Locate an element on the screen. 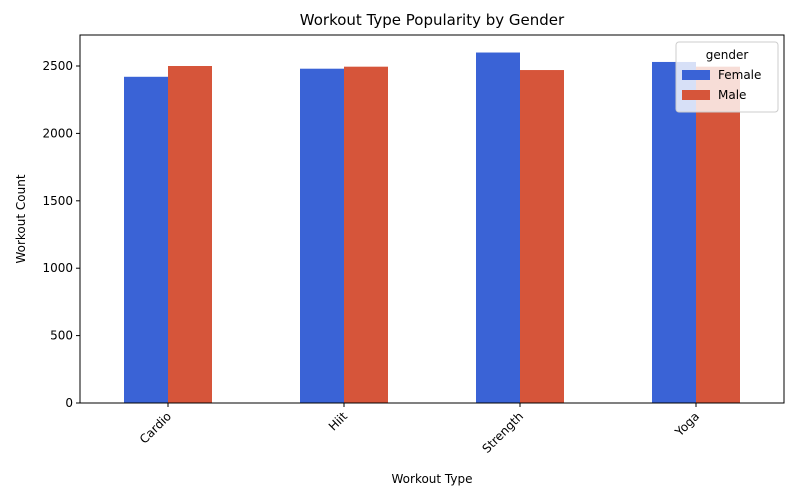 Image resolution: width=800 pixels, height=500 pixels. chart-title: Workout Type Popularity by Gender is located at coordinates (432, 20).